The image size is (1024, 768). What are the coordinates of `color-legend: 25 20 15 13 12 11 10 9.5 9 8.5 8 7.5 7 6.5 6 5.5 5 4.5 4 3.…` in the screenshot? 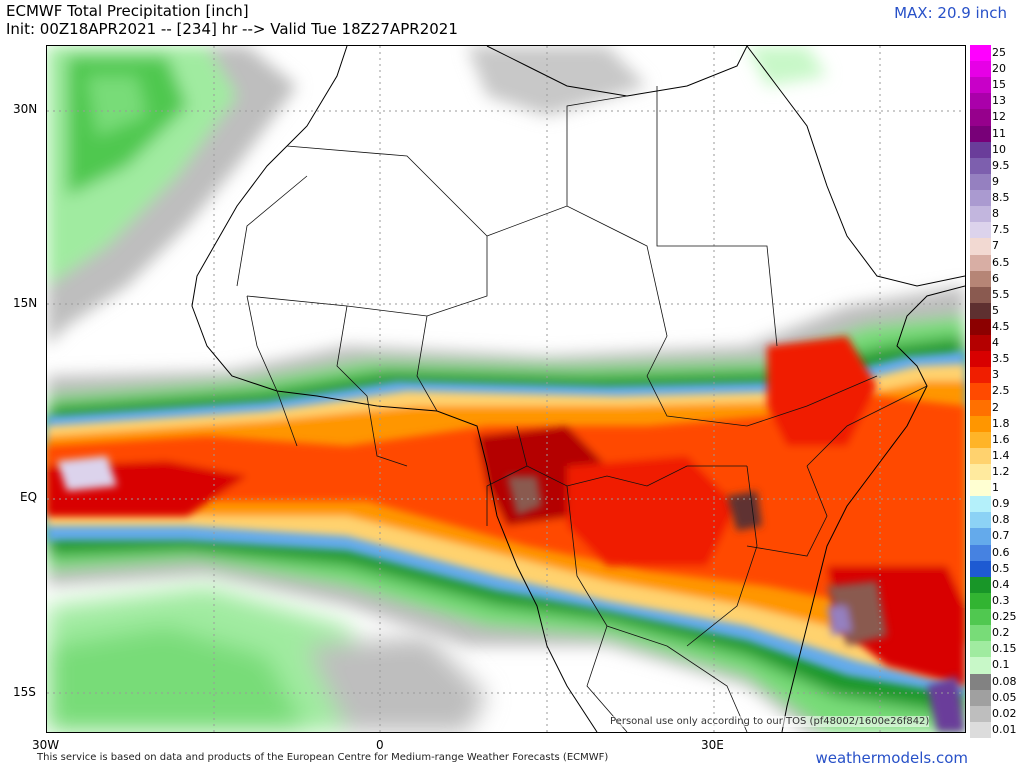 It's located at (994, 391).